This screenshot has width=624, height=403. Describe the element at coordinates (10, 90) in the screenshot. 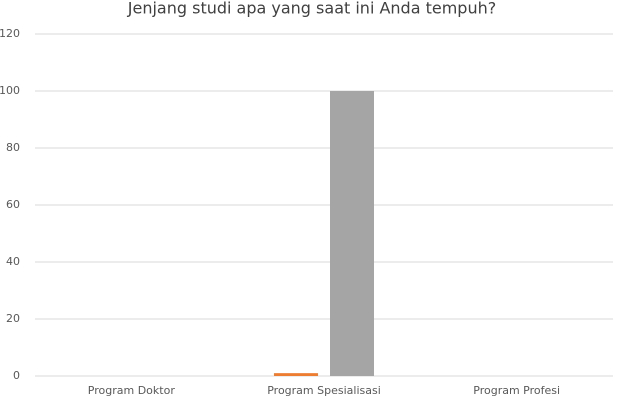

I see `y-tick-label: 100` at that location.